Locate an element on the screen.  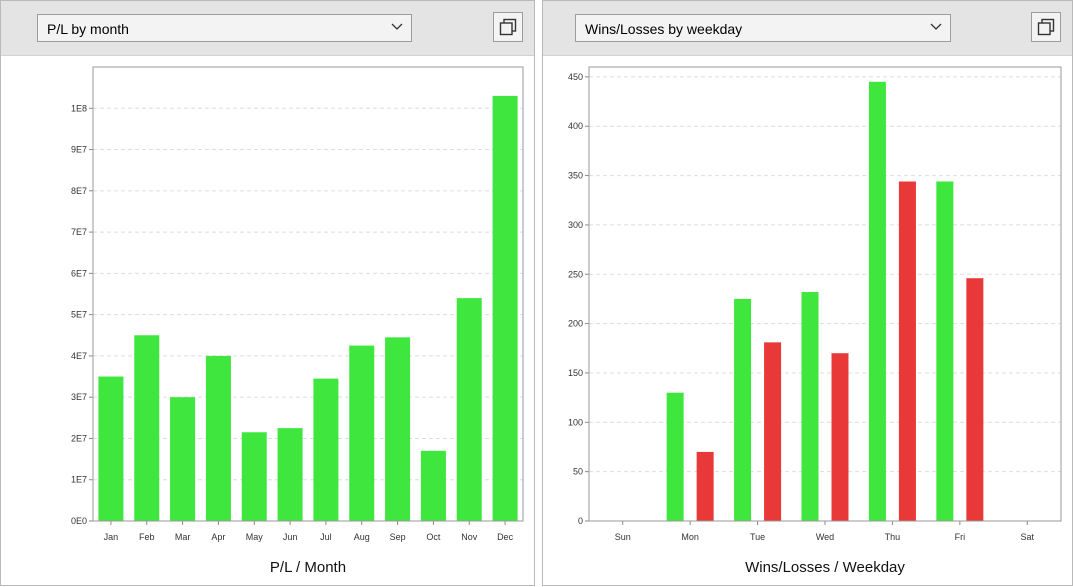
y-tick-label: 400 is located at coordinates (575, 126).